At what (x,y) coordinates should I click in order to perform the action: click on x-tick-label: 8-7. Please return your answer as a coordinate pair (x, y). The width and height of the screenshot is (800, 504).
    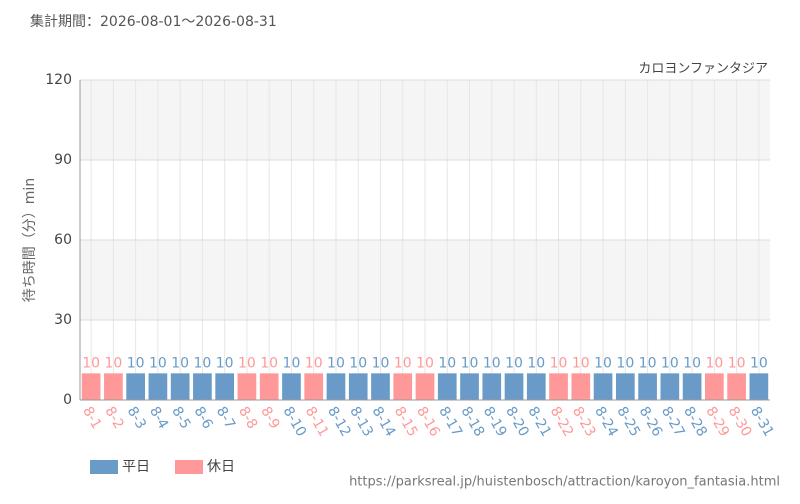
    Looking at the image, I should click on (225, 418).